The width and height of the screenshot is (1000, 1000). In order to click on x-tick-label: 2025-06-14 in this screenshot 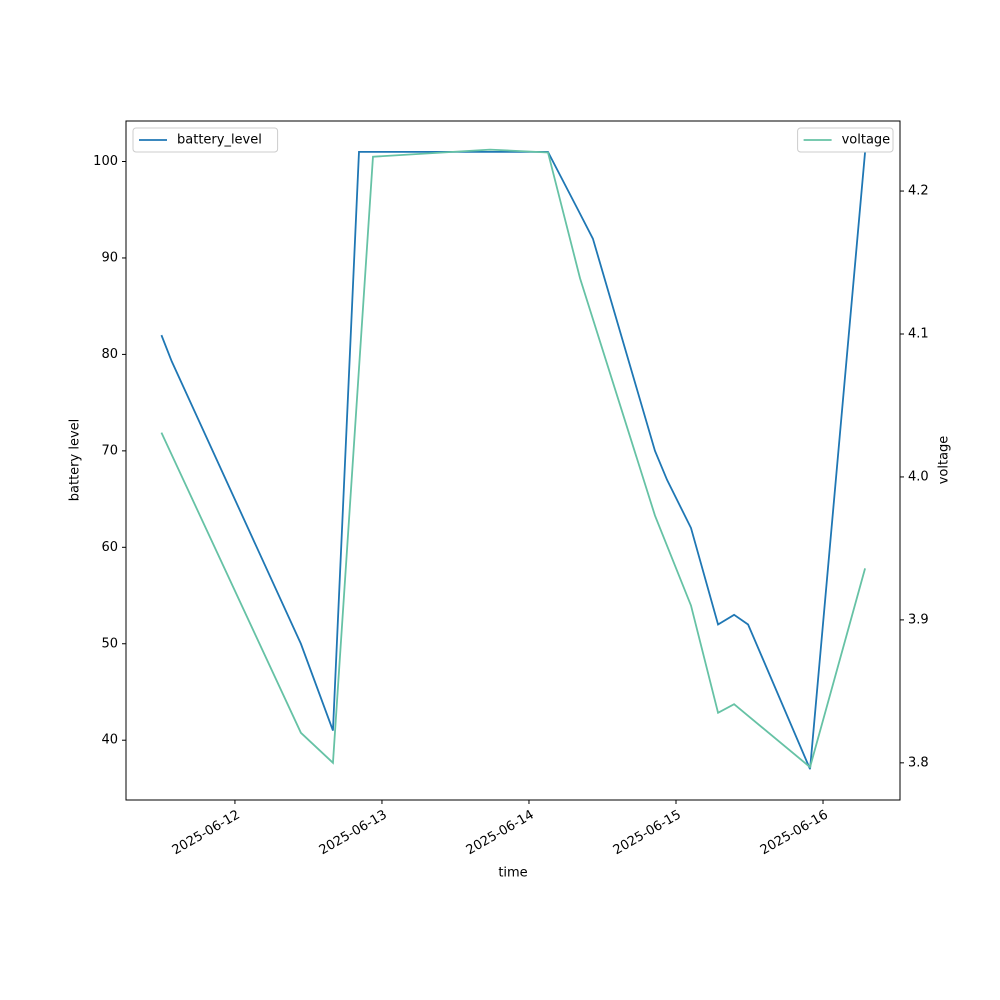, I will do `click(500, 833)`.